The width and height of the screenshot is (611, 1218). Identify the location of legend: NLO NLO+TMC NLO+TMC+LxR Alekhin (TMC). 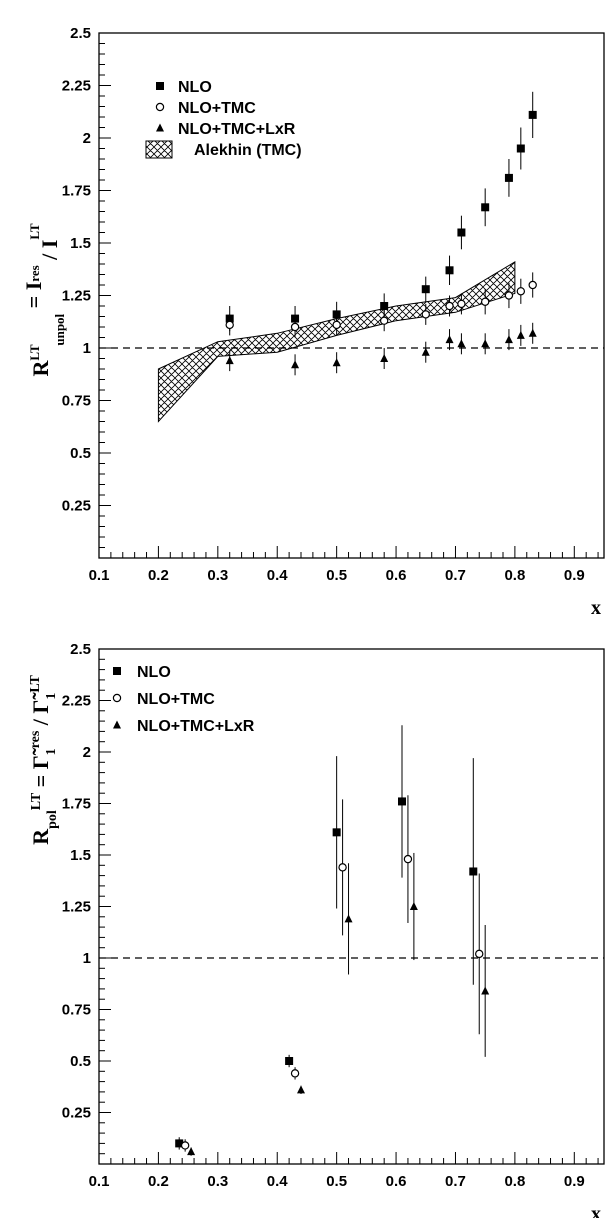
(223, 119).